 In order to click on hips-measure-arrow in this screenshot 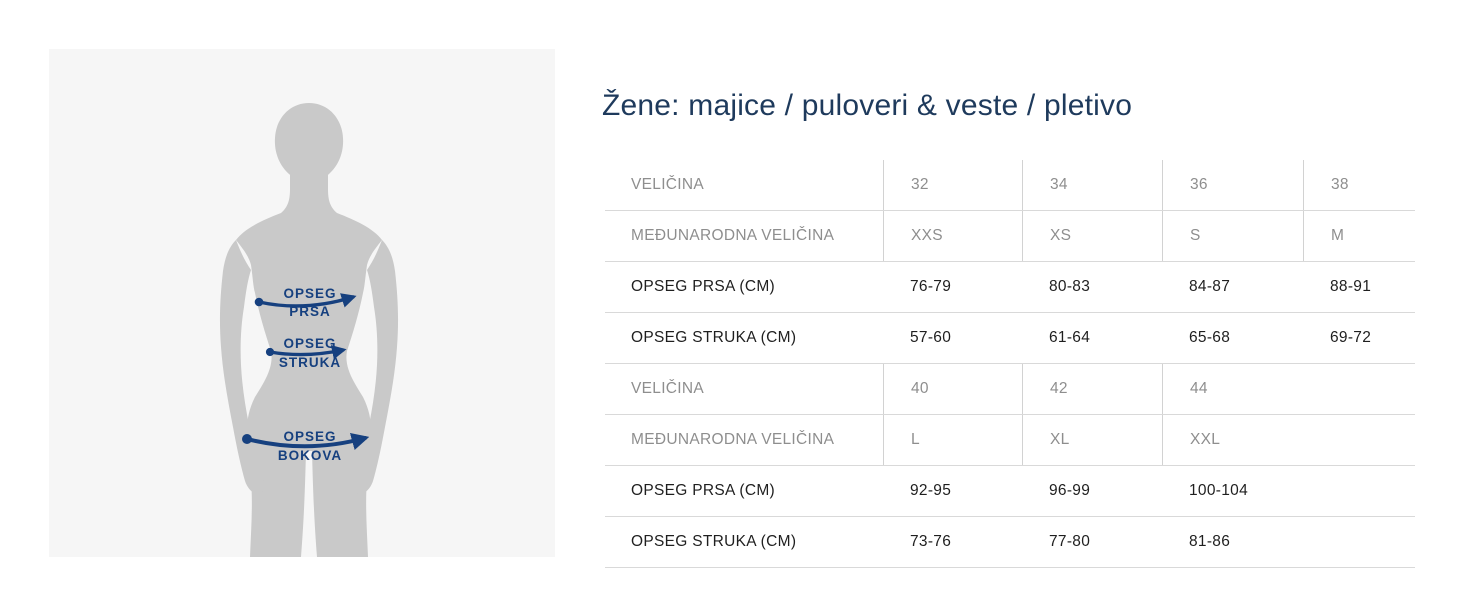, I will do `click(307, 441)`.